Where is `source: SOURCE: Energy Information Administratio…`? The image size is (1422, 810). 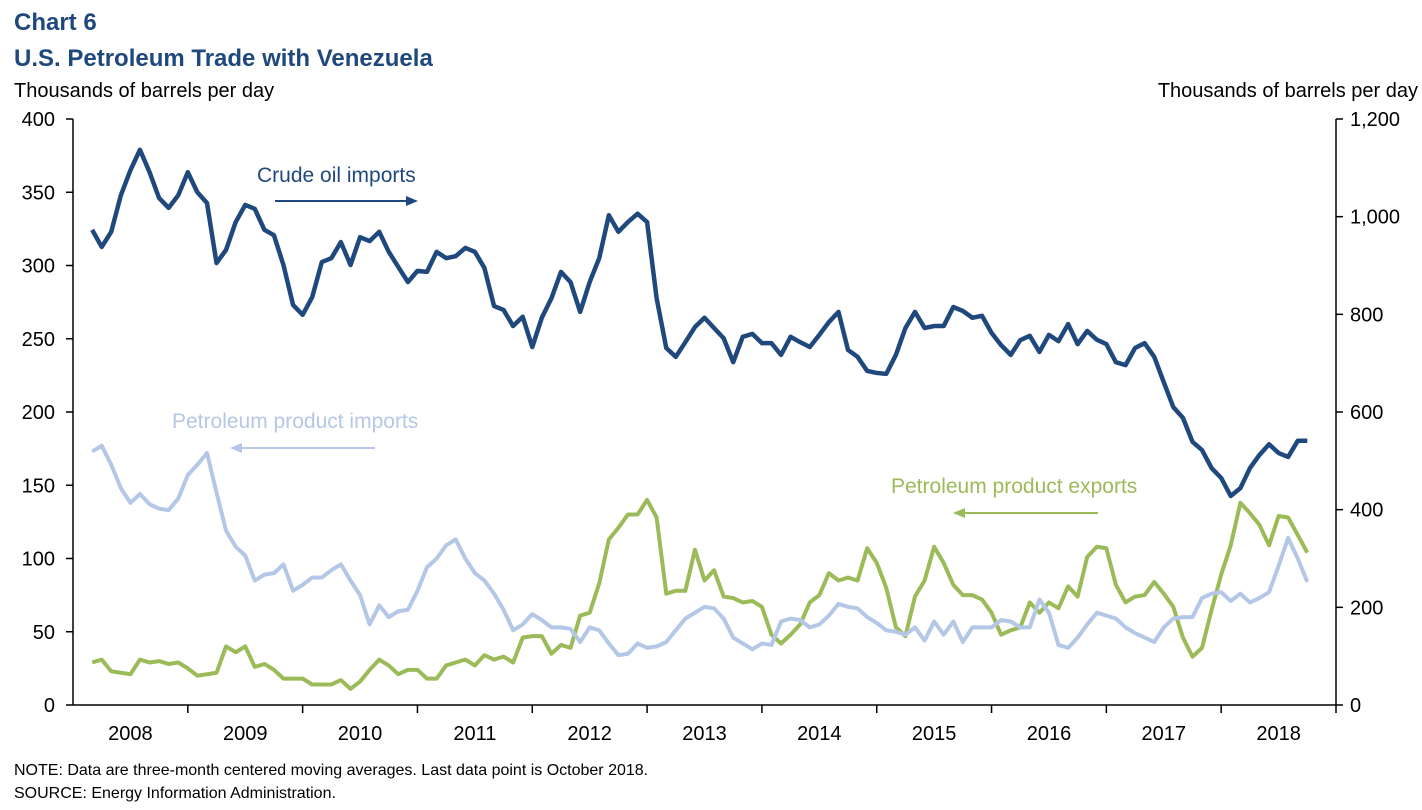
source: SOURCE: Energy Information Administratio… is located at coordinates (175, 793).